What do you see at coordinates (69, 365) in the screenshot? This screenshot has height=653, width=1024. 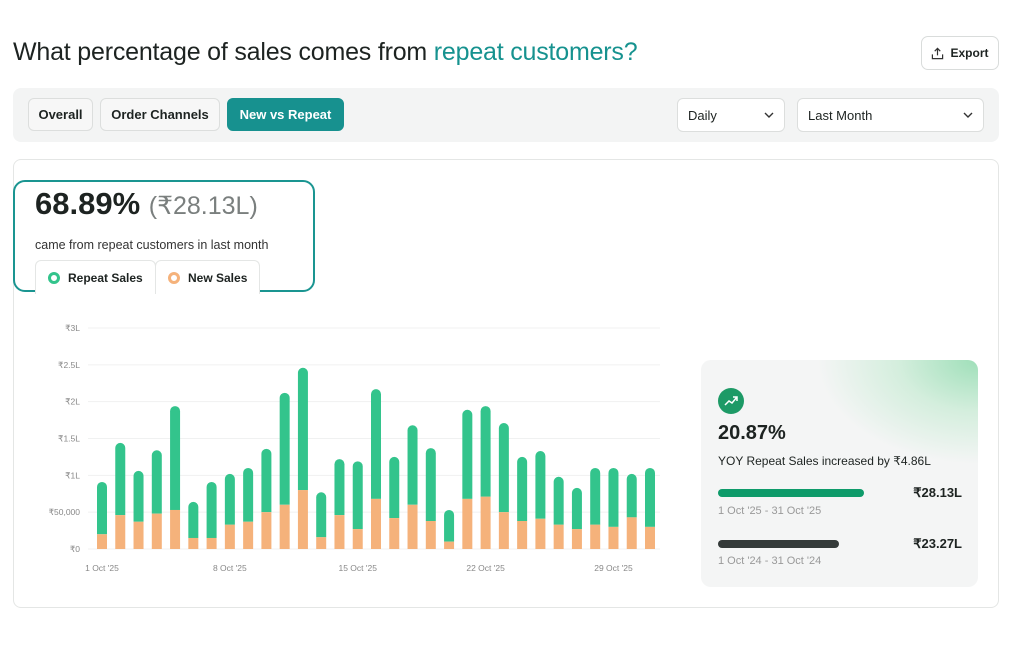 I see `y-tick-label: ₹2.5L` at bounding box center [69, 365].